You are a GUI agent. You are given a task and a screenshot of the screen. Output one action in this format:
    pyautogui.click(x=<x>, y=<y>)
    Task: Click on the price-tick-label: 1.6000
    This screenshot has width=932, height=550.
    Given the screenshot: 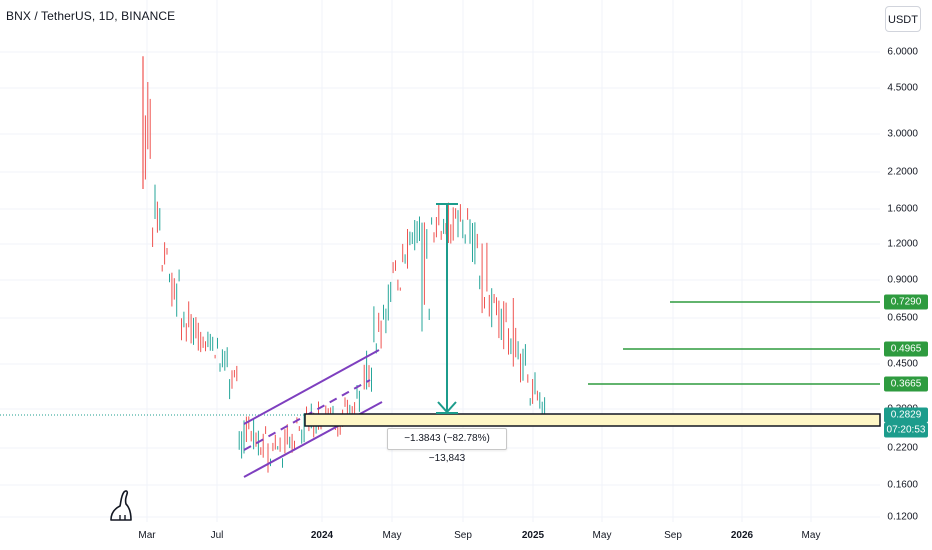 What is the action you would take?
    pyautogui.click(x=902, y=209)
    